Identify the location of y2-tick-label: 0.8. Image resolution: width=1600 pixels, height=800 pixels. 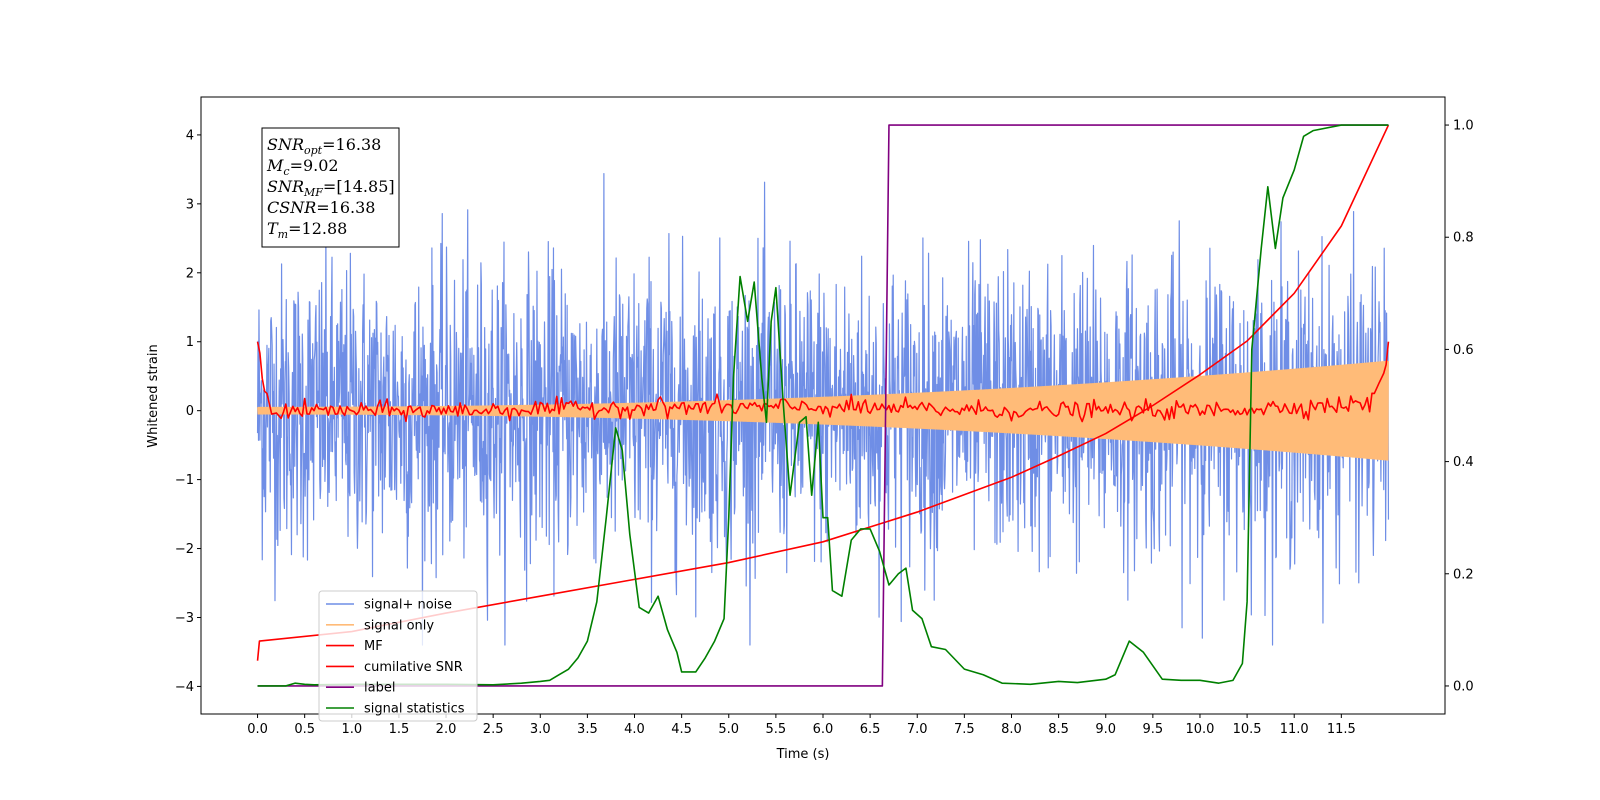
(1463, 238).